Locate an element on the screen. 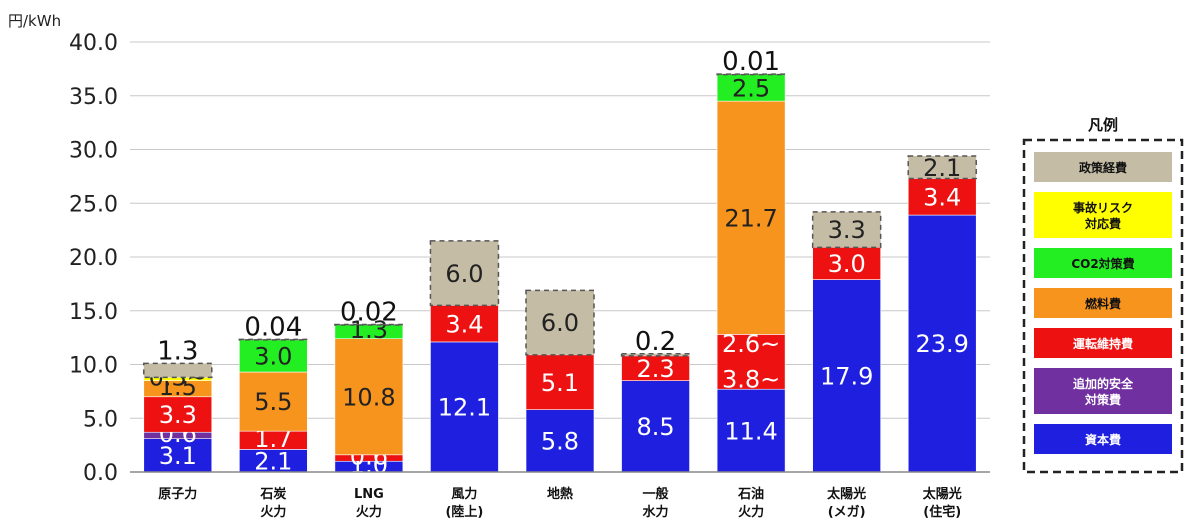 Image resolution: width=1184 pixels, height=528 pixels. legend-item-label: 資本費 is located at coordinates (1103, 439).